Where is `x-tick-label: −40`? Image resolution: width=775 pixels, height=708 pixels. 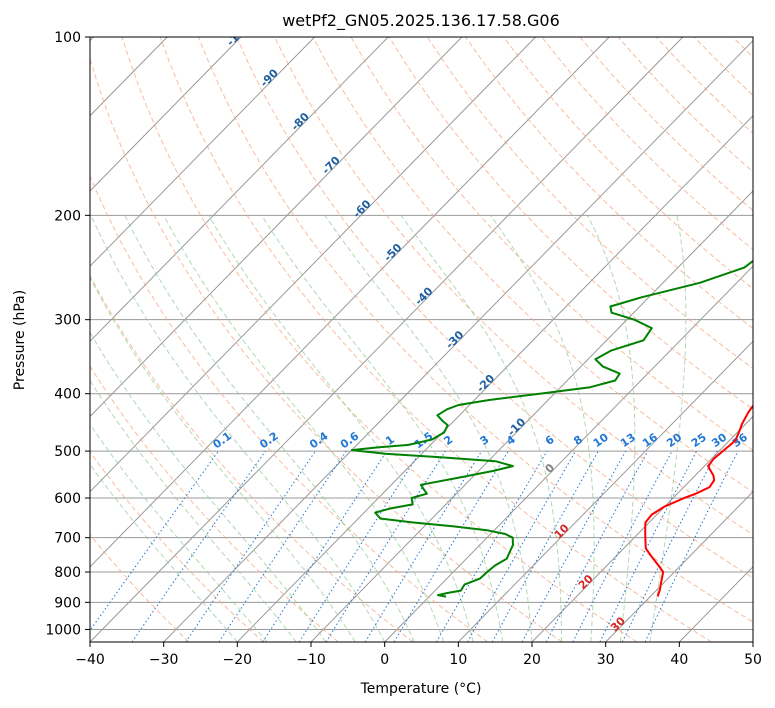
x-tick-label: −40 is located at coordinates (90, 660).